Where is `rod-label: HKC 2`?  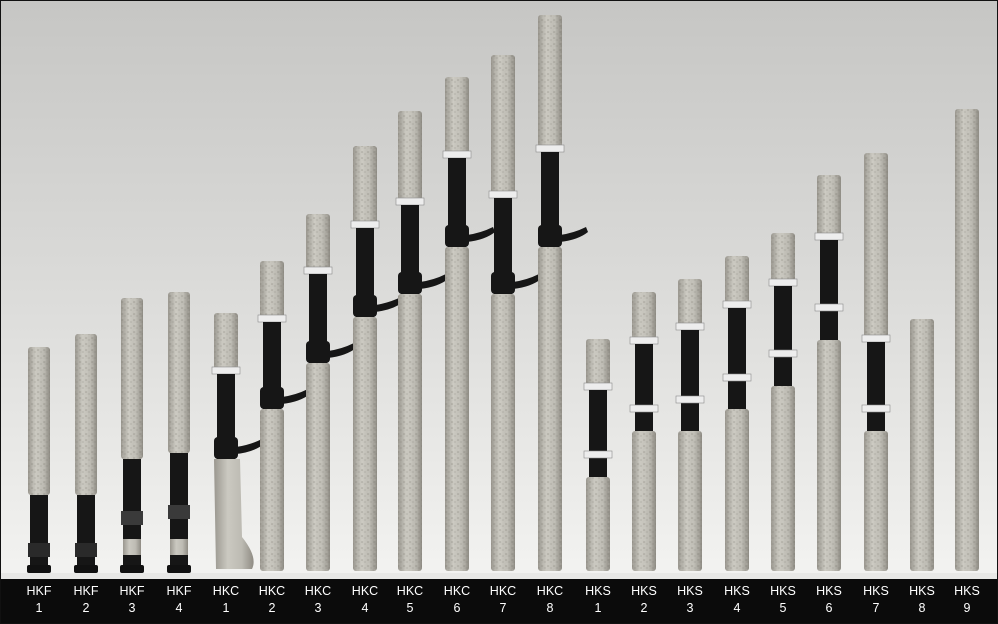
rod-label: HKC 2 is located at coordinates (272, 601).